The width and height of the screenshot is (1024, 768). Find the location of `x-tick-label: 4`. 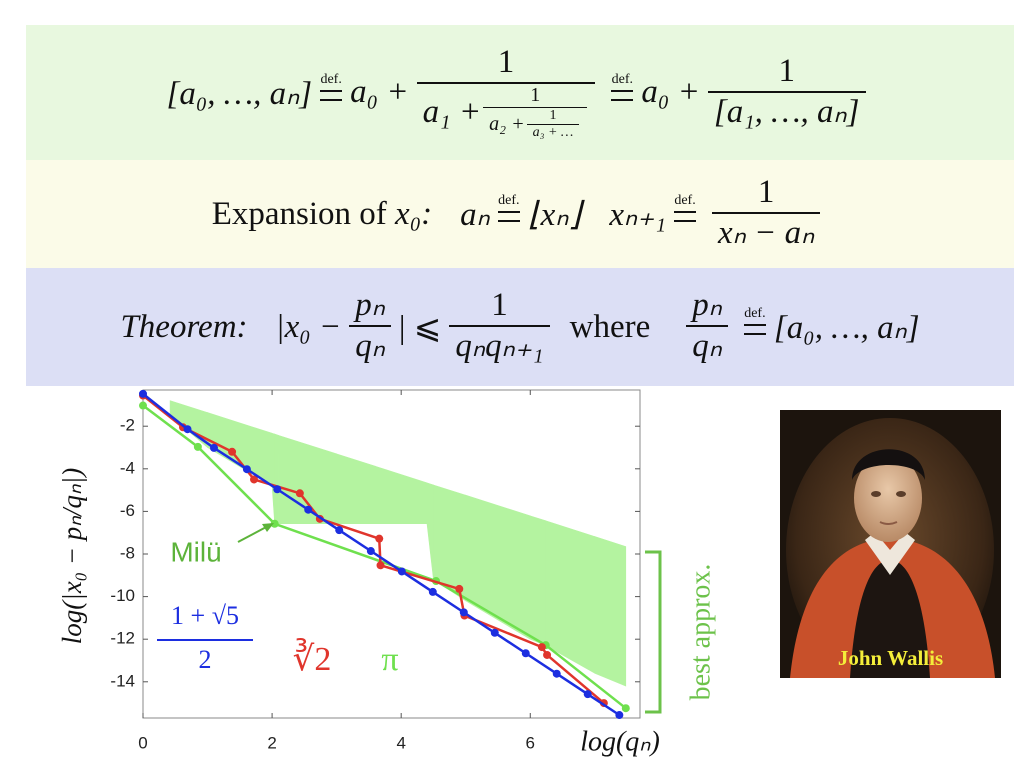

x-tick-label: 4 is located at coordinates (400, 742).